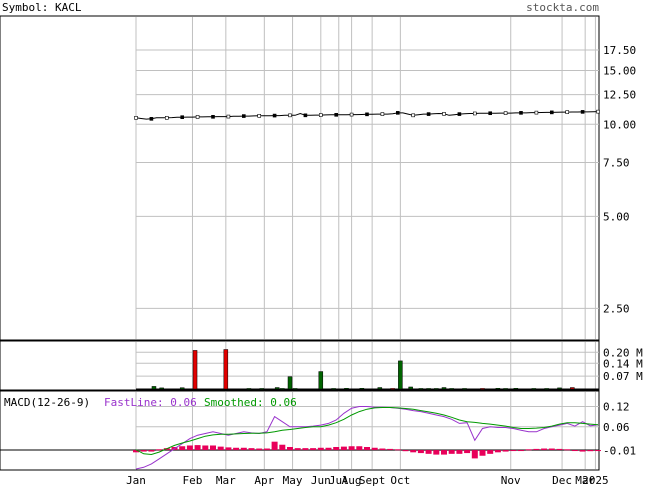  What do you see at coordinates (616, 407) in the screenshot?
I see `macd-tick-label: 0.12` at bounding box center [616, 407].